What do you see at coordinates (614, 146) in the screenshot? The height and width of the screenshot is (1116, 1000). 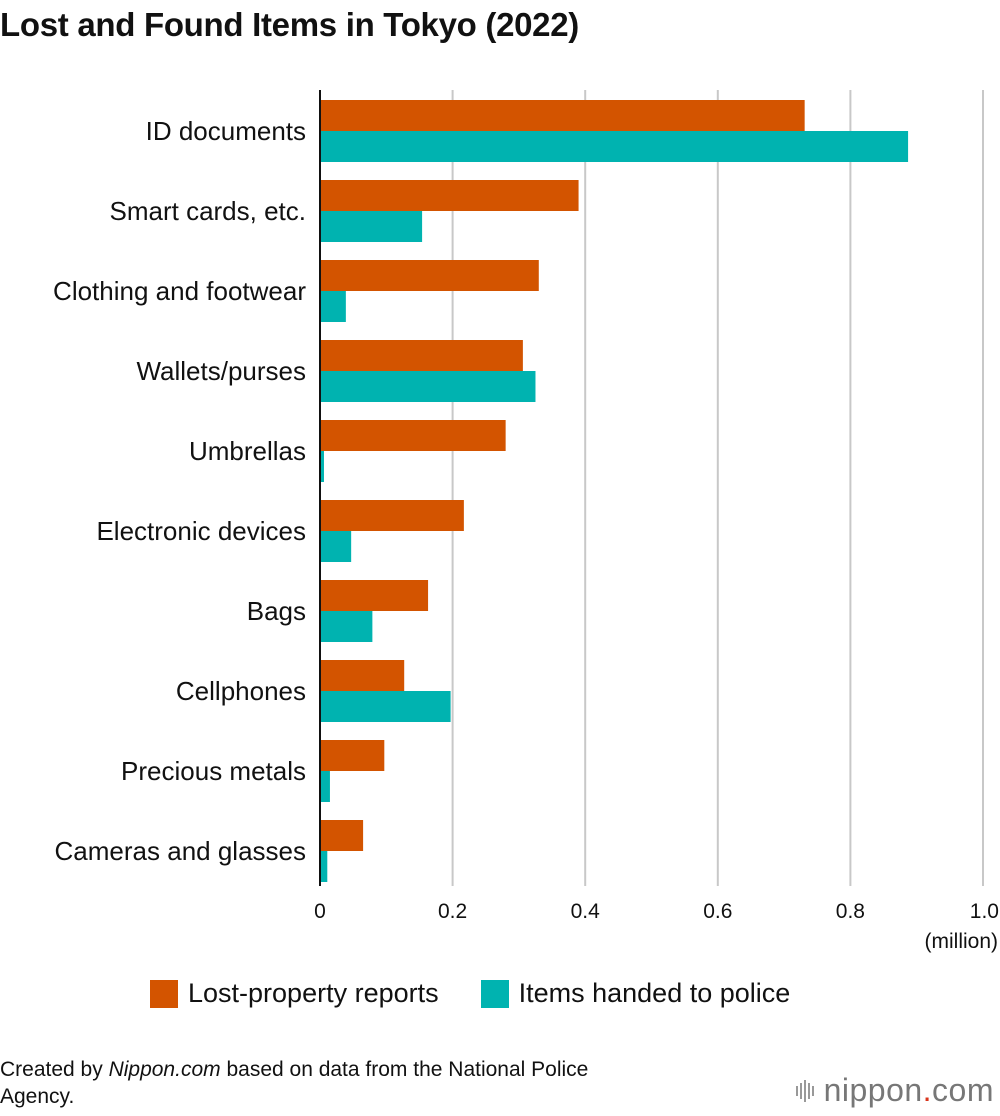 I see `bar-id-documents-items-handed-to-police` at bounding box center [614, 146].